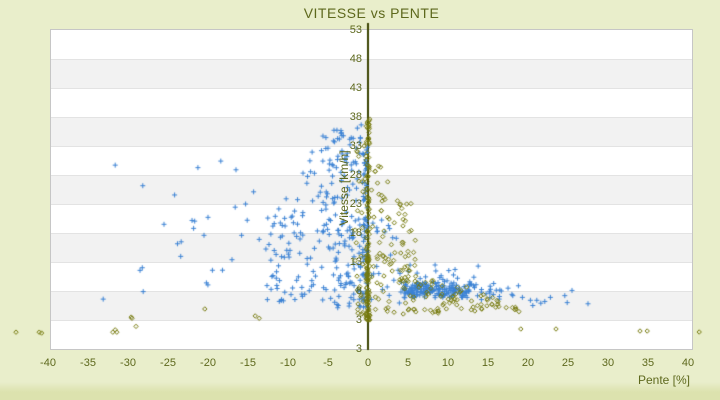 This screenshot has width=720, height=400. What do you see at coordinates (355, 59) in the screenshot?
I see `y-tick-label: 48` at bounding box center [355, 59].